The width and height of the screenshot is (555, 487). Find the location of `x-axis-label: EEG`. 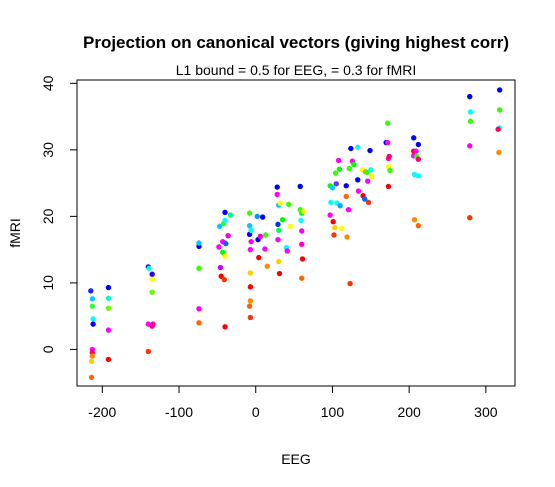

x-axis-label: EEG is located at coordinates (296, 459).